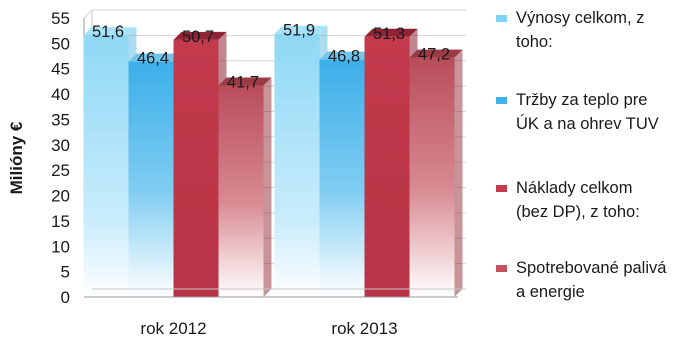  I want to click on data-label: 47,2, so click(434, 55).